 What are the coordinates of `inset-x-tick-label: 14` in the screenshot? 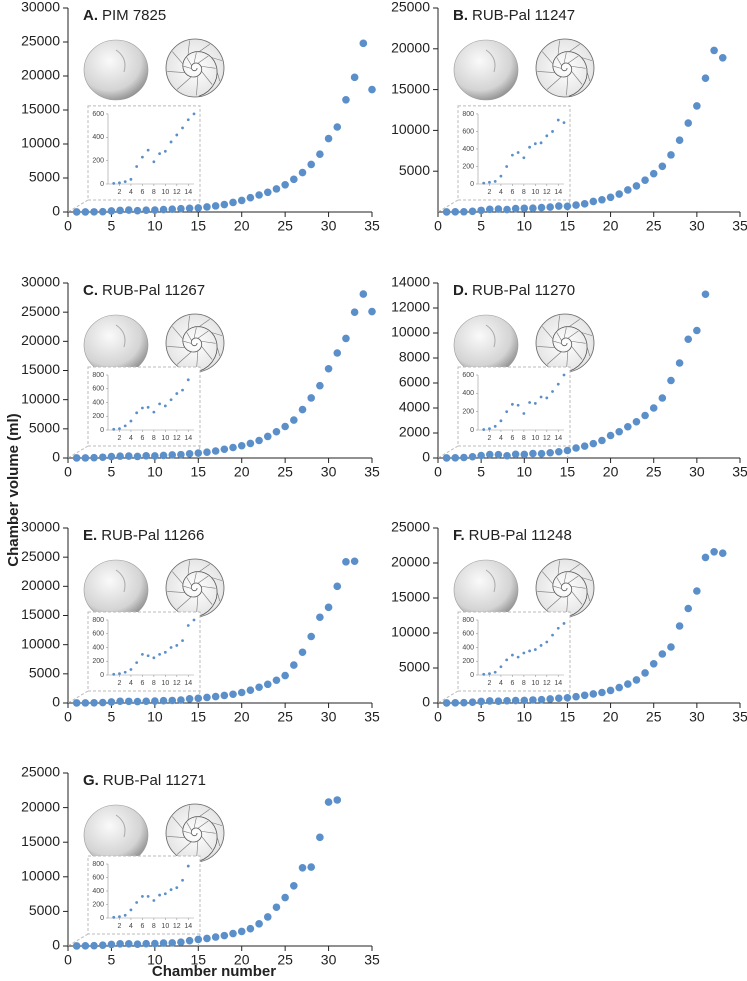 It's located at (188, 438).